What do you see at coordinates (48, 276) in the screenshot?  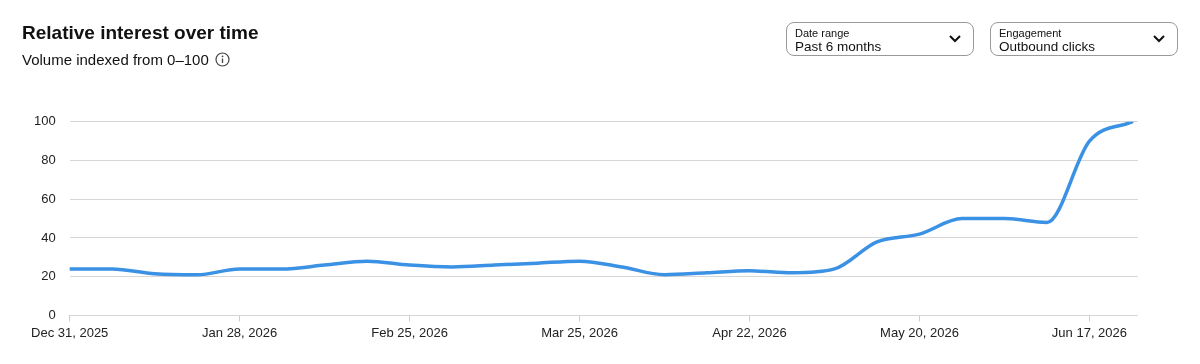 I see `y-tick-label: 20` at bounding box center [48, 276].